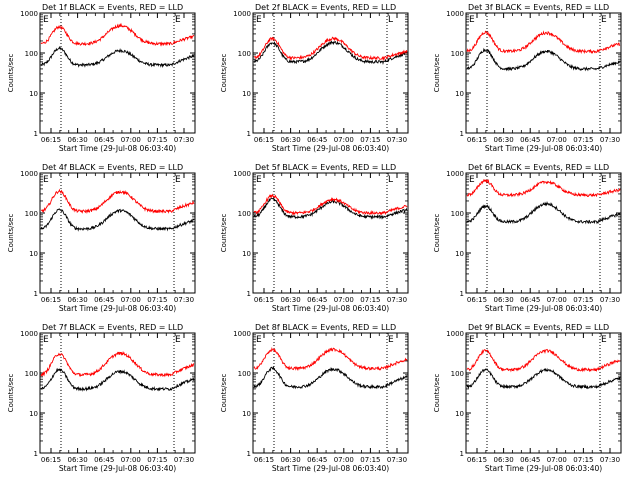  Describe the element at coordinates (325, 327) in the screenshot. I see `plot-title: Det 8f BLACK = Events, RED = LLD` at that location.